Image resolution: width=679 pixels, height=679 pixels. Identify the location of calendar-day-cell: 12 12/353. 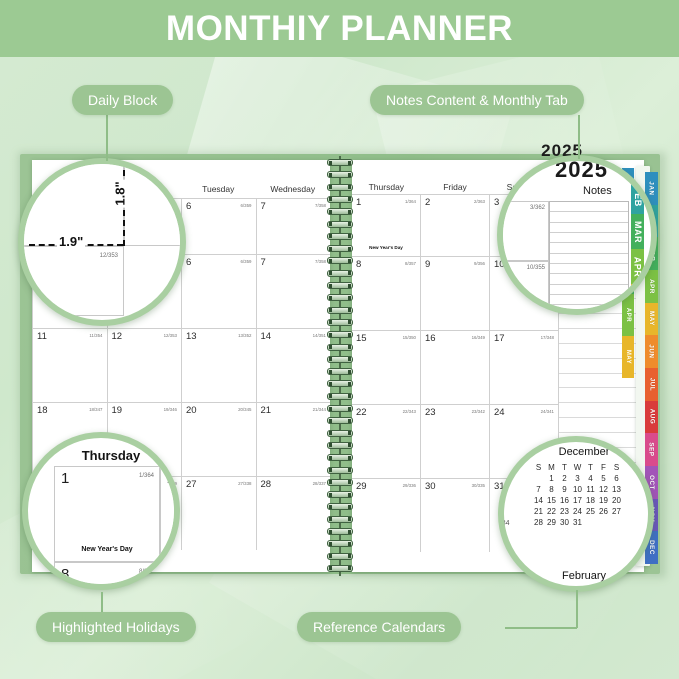
(144, 365).